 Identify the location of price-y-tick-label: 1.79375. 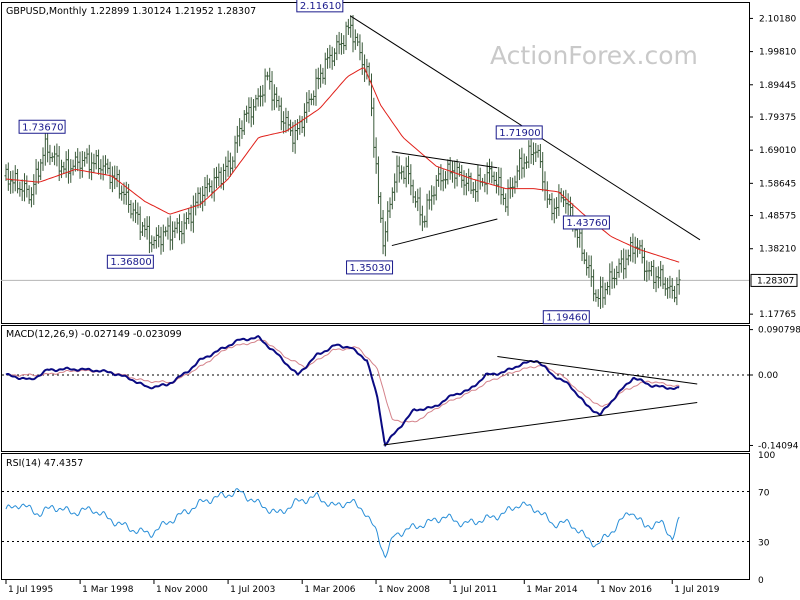
(777, 118).